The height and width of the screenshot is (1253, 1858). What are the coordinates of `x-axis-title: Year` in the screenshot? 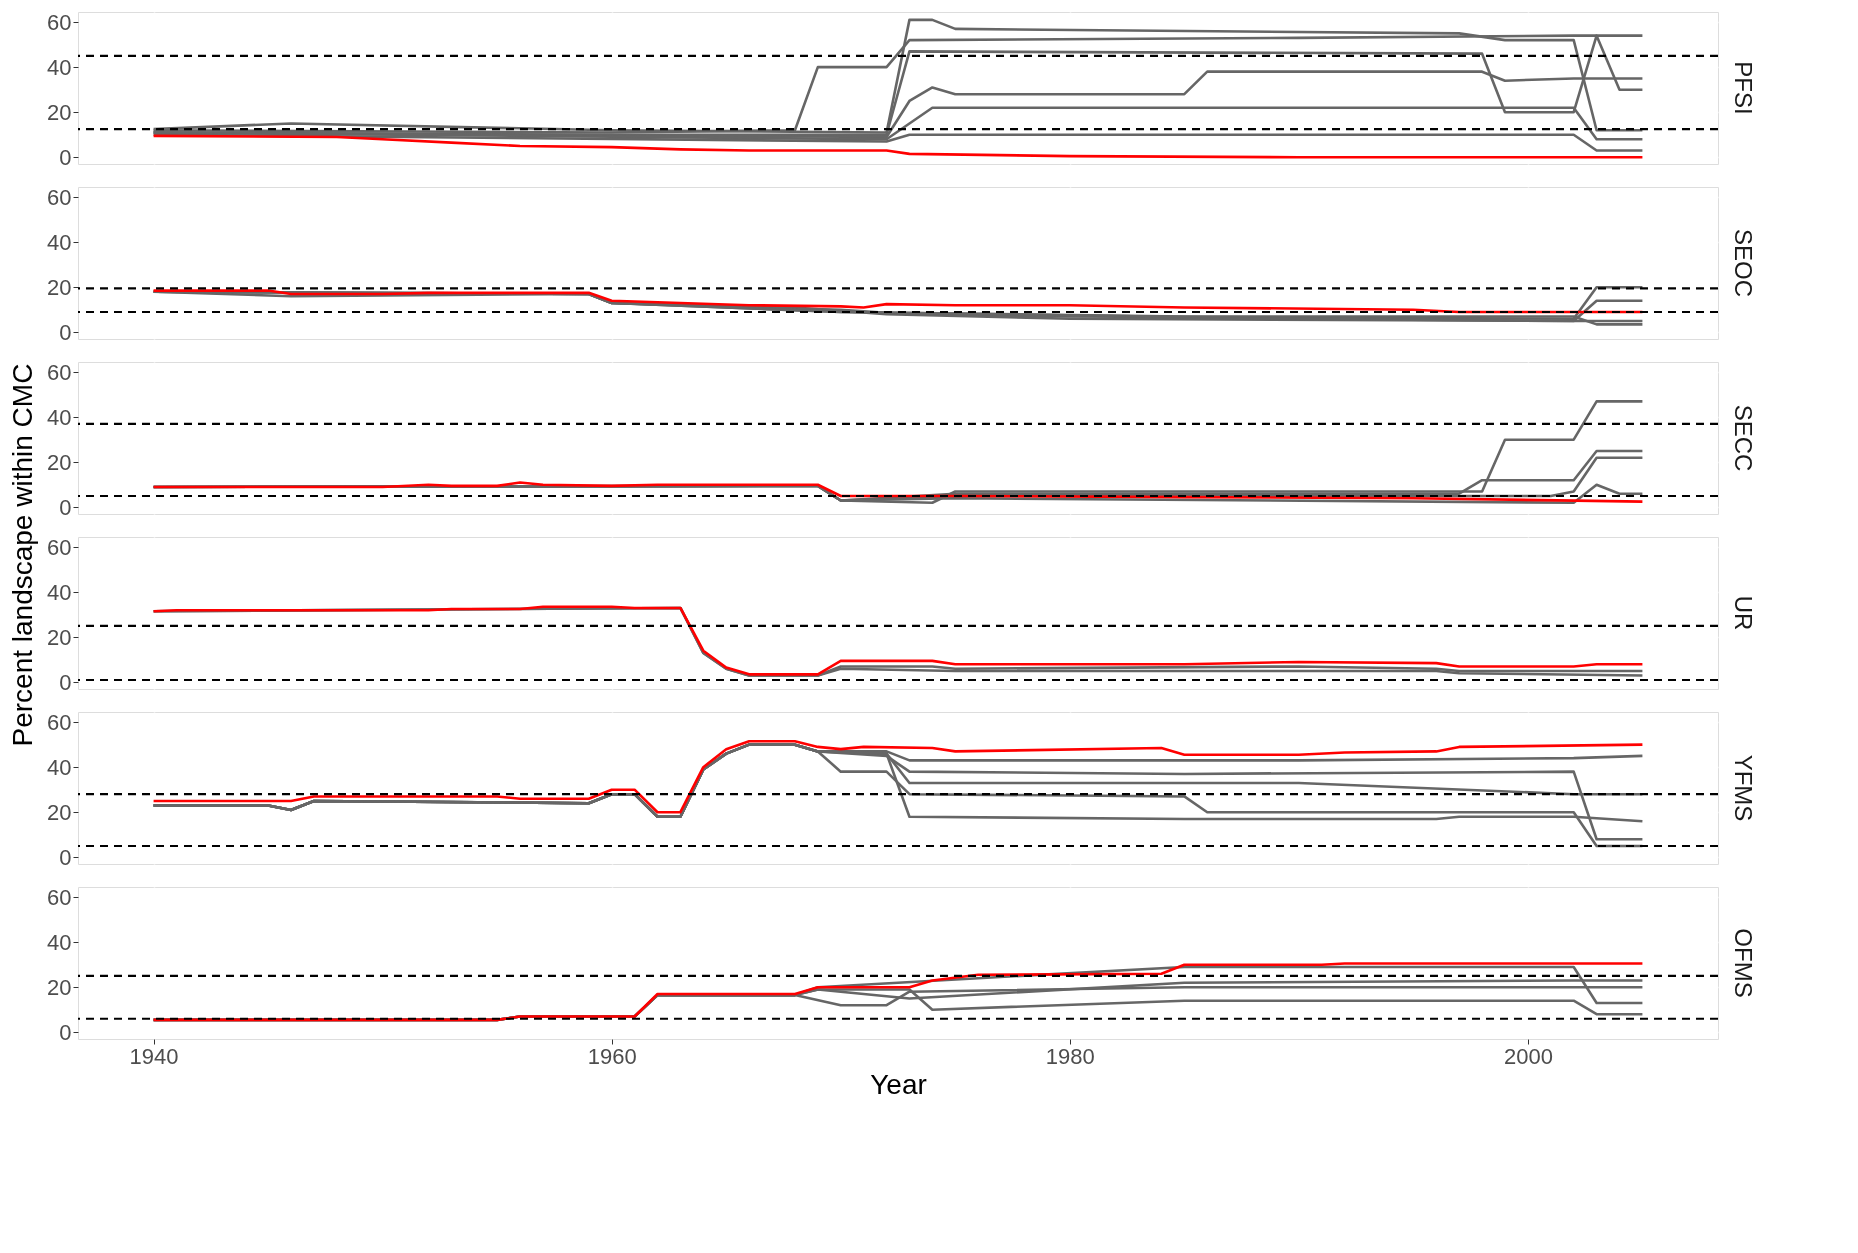 It's located at (898, 1084).